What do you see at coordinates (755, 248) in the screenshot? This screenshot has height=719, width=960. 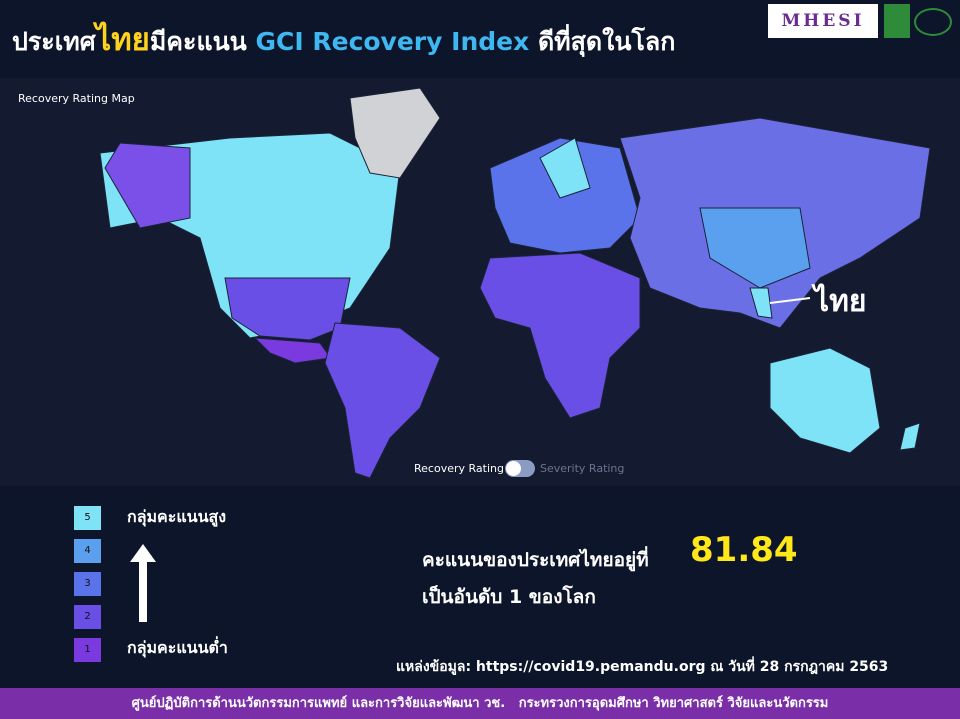 I see `china` at bounding box center [755, 248].